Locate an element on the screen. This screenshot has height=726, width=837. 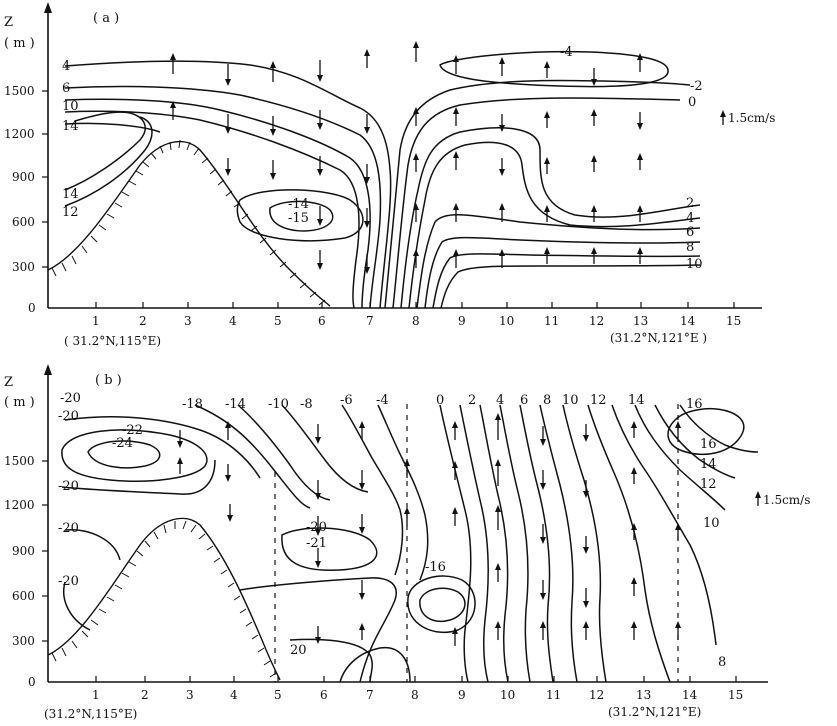
panel-b-contour-label: -14 is located at coordinates (235, 404).